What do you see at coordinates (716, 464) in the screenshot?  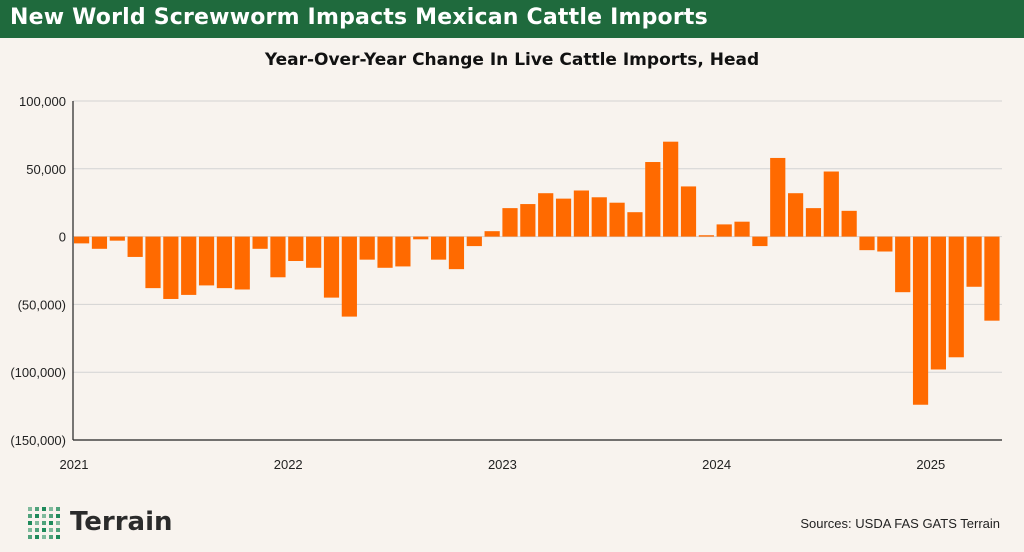 I see `x-tick-label: 2024` at bounding box center [716, 464].